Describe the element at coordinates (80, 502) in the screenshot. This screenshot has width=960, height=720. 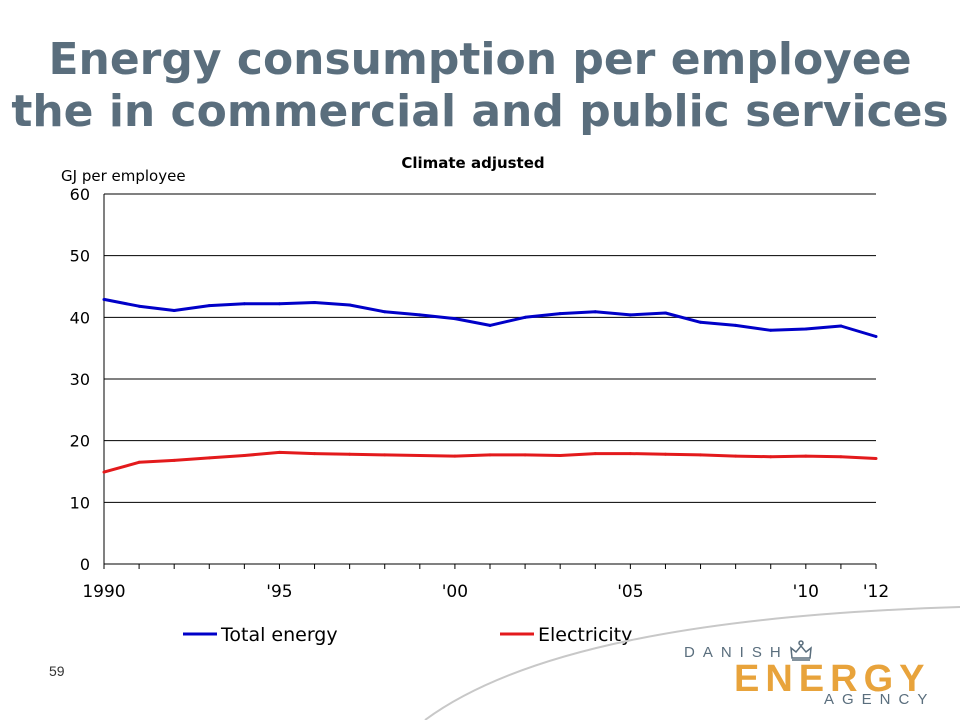
I see `y-tick-label: 10` at that location.